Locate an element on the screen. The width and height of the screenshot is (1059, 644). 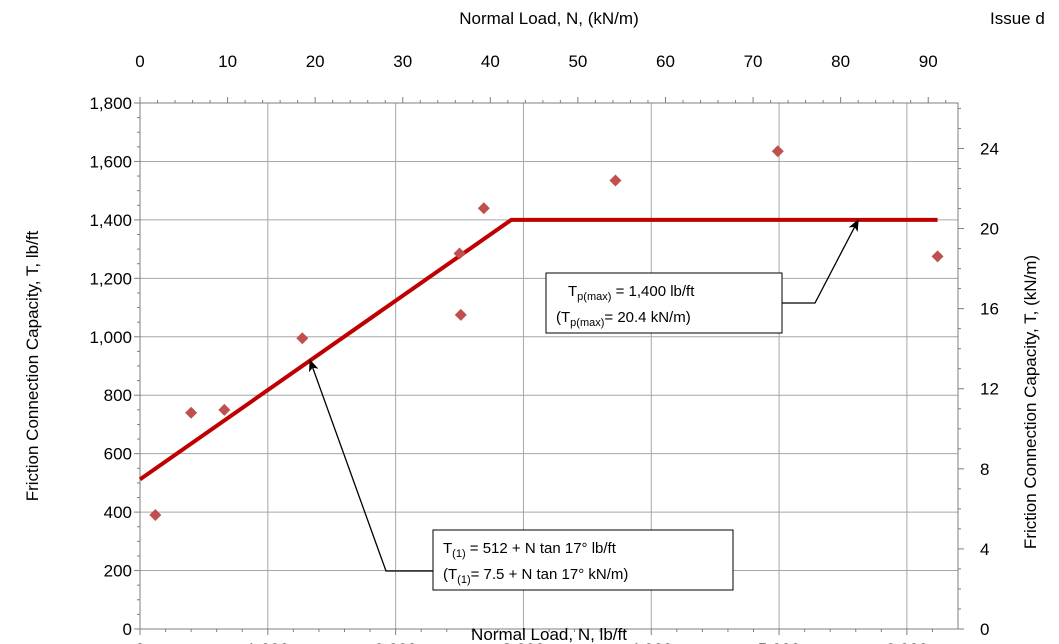
y2-tick-label: 20 is located at coordinates (989, 229).